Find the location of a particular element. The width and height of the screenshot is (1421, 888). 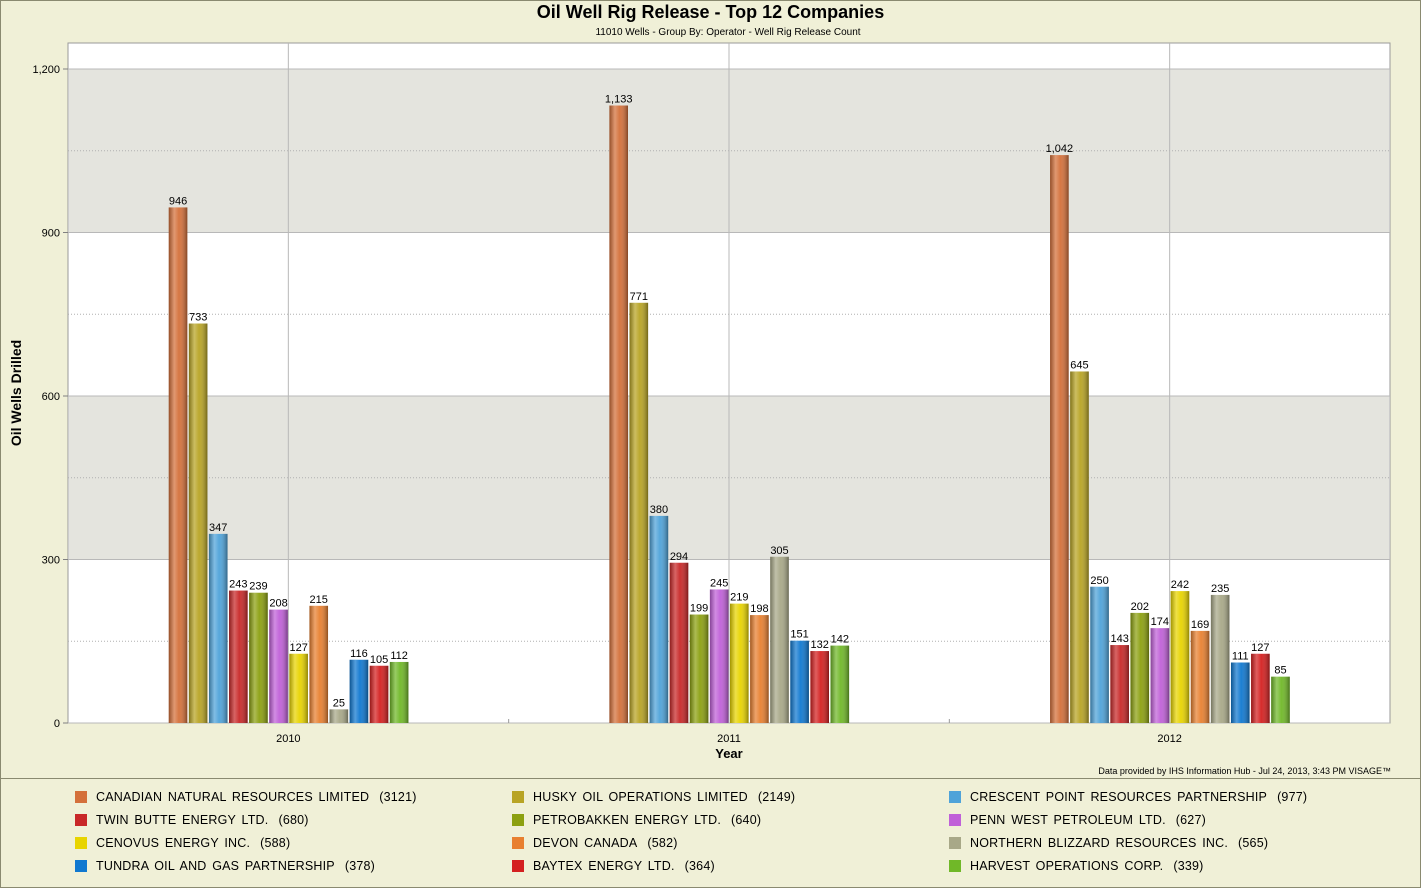

bar-value-label: 250 is located at coordinates (1099, 581).